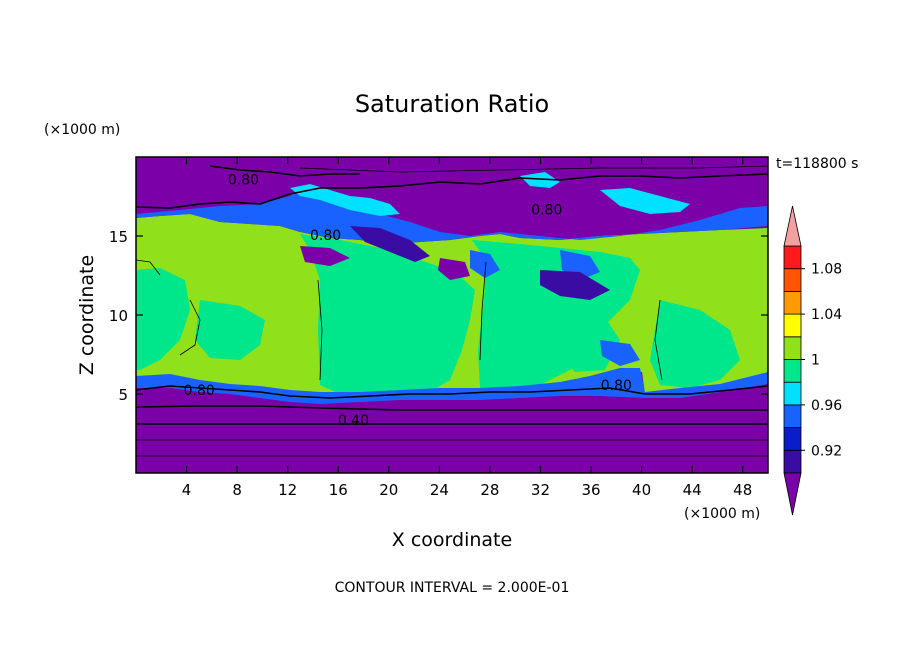 Image resolution: width=904 pixels, height=654 pixels. I want to click on x-axis-label: X coordinate, so click(452, 540).